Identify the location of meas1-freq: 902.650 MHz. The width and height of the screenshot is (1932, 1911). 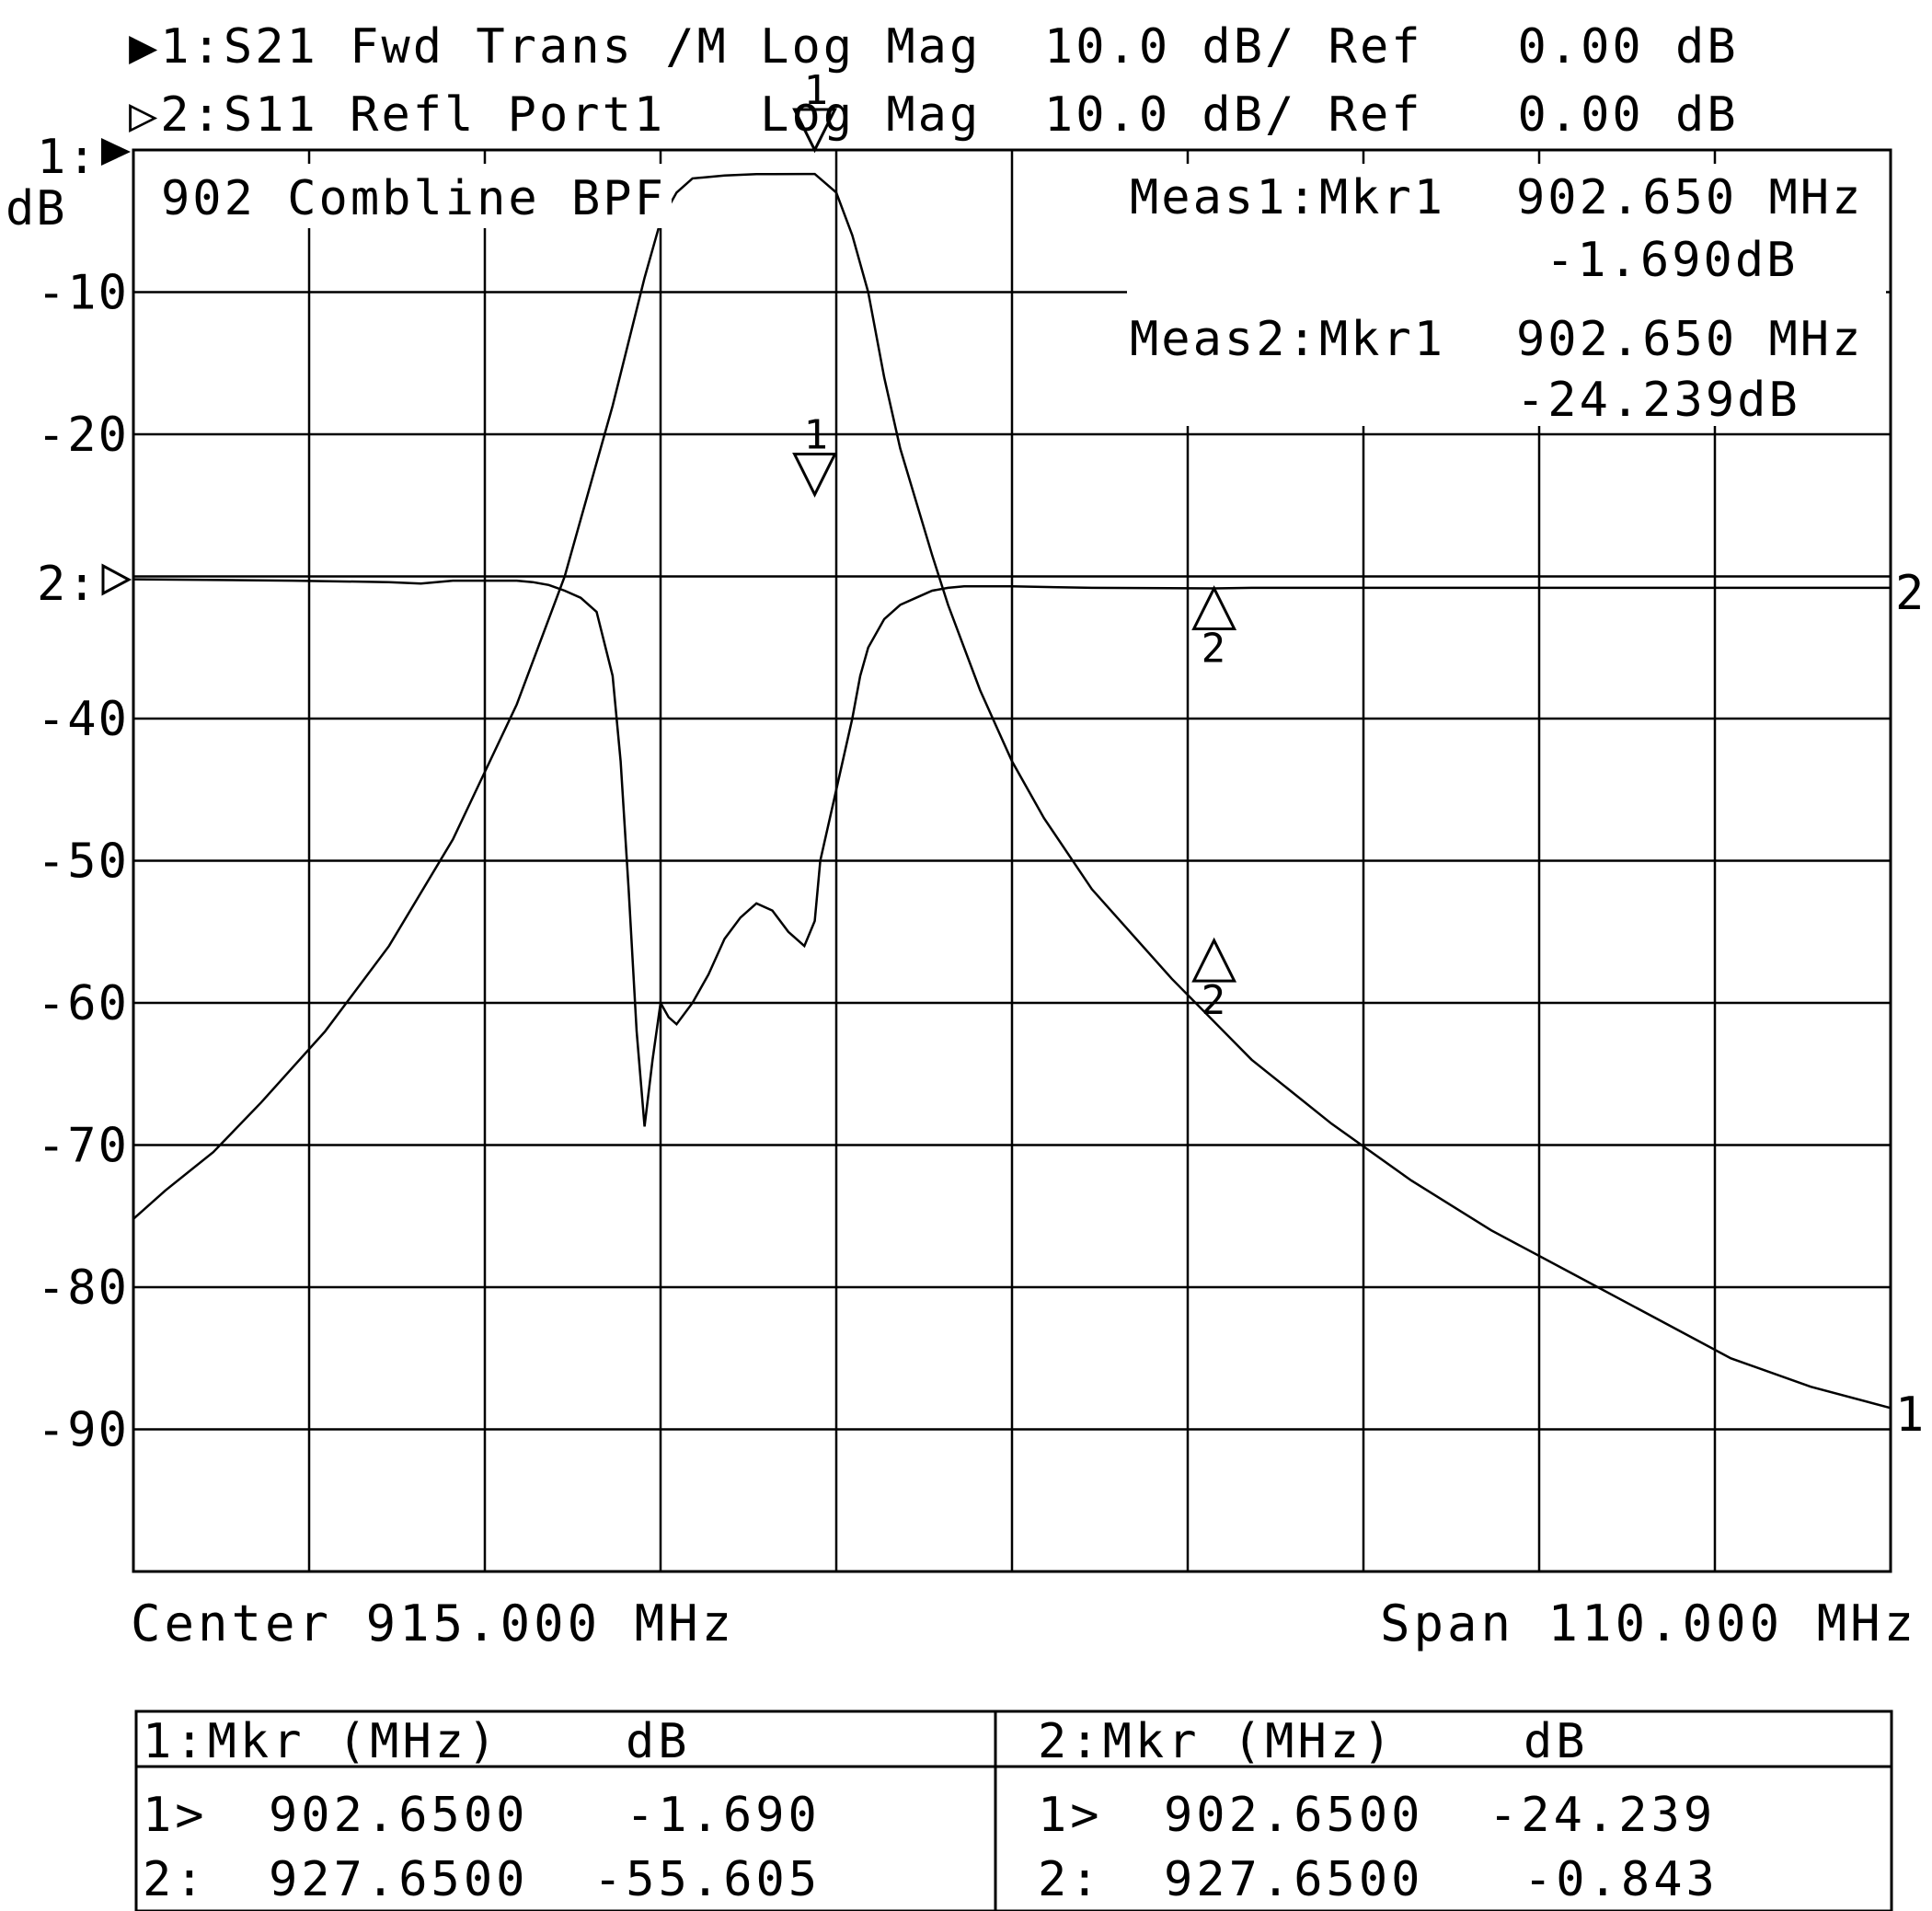
(1689, 197).